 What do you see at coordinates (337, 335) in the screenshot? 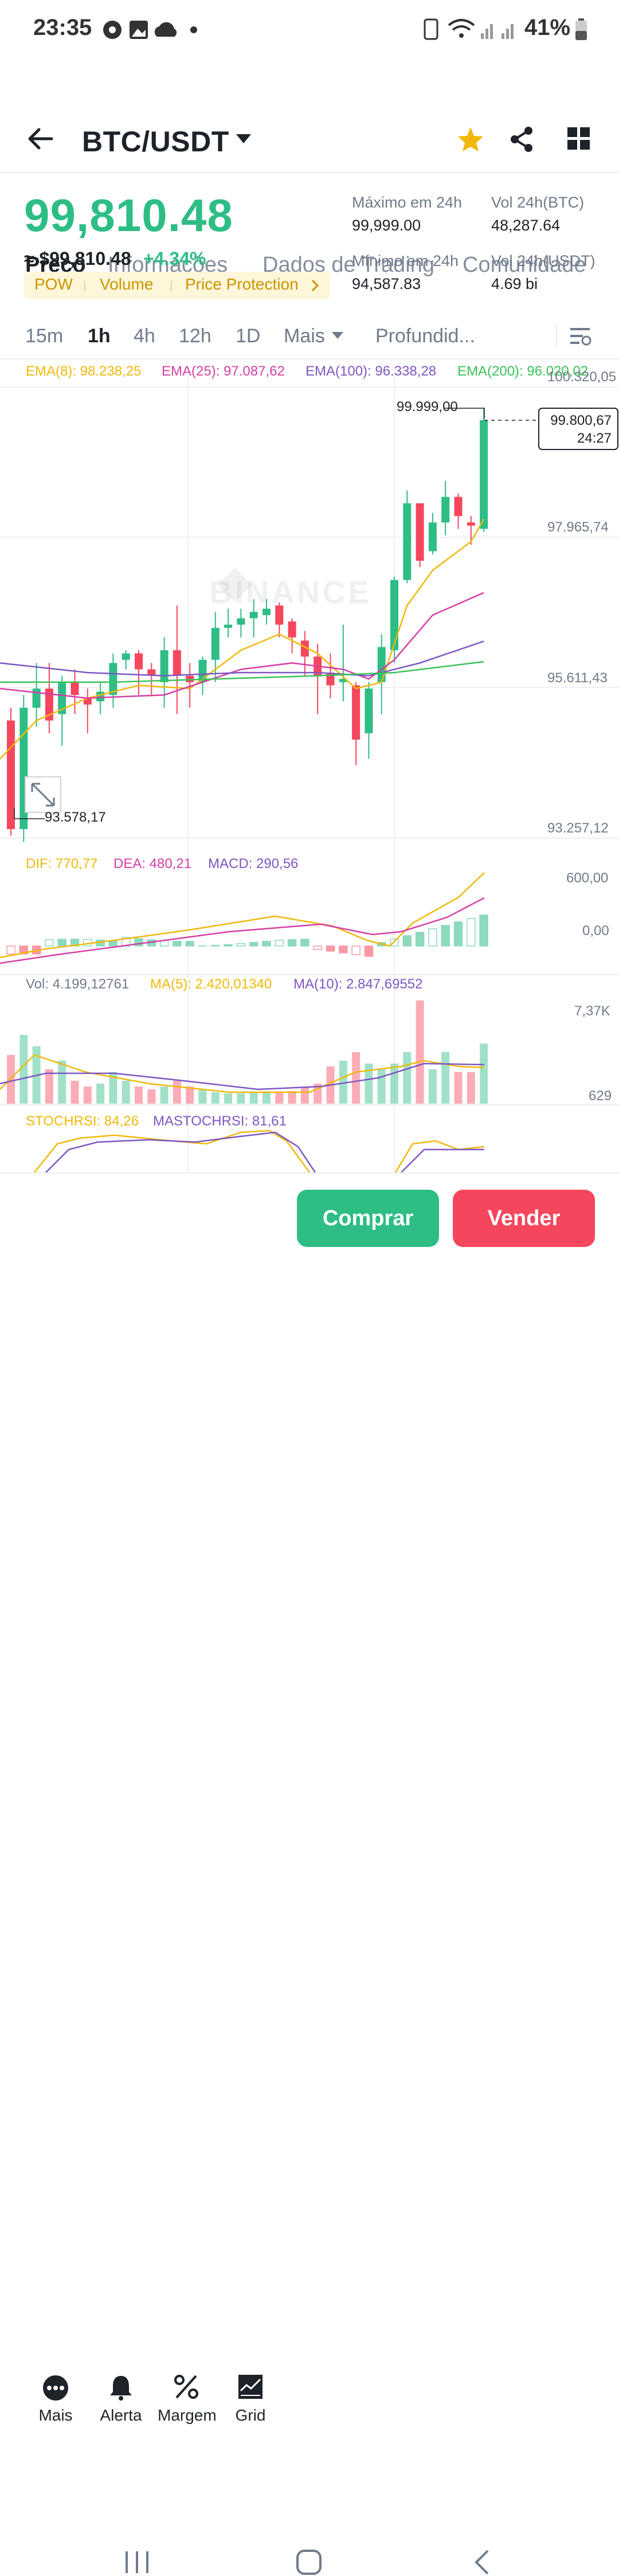
I see `caret-down-icon` at bounding box center [337, 335].